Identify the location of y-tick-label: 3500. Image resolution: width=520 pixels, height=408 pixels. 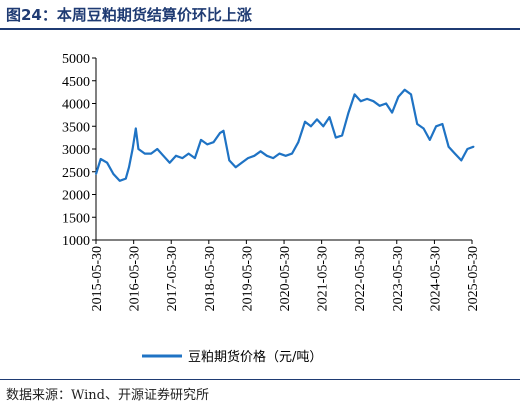
(76, 127).